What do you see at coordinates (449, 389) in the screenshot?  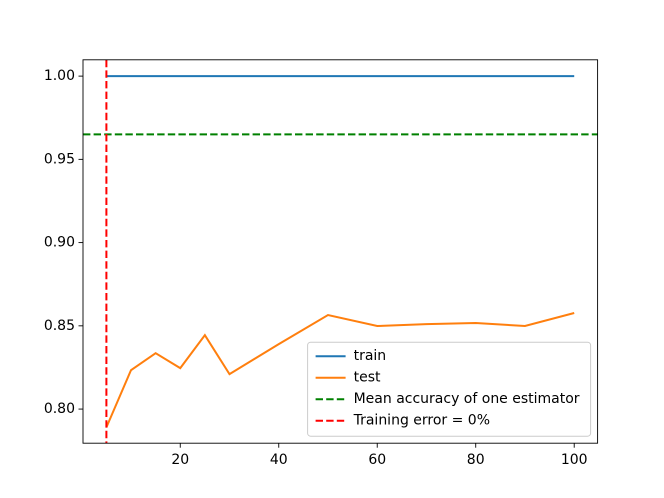 I see `legend-box` at bounding box center [449, 389].